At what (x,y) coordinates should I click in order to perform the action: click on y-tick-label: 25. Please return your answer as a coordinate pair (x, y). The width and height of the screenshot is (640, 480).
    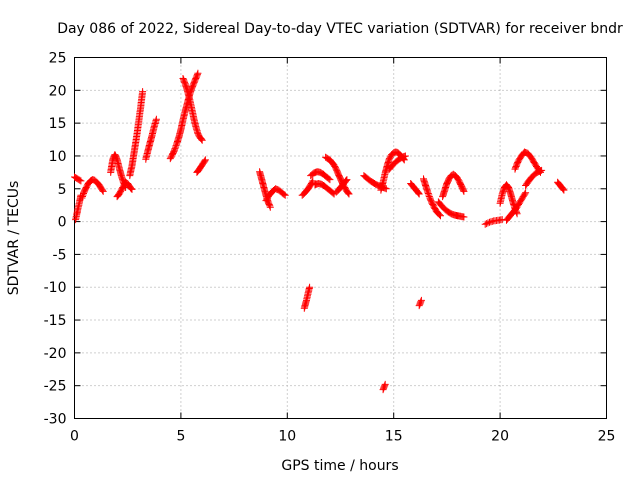
    Looking at the image, I should click on (58, 59).